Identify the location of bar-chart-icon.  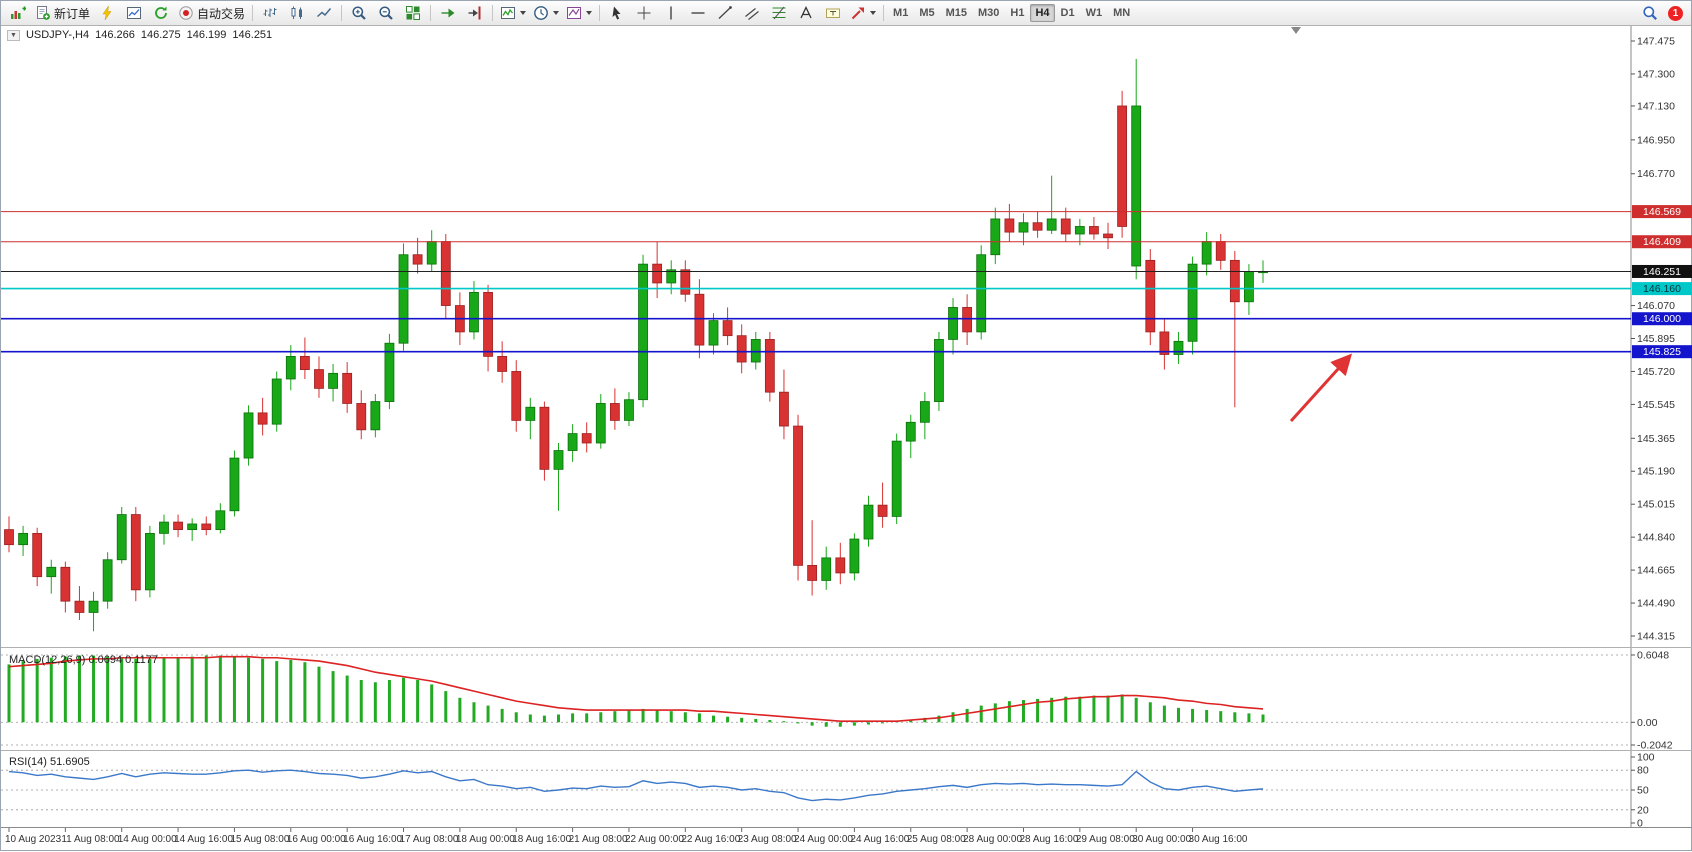
(270, 13).